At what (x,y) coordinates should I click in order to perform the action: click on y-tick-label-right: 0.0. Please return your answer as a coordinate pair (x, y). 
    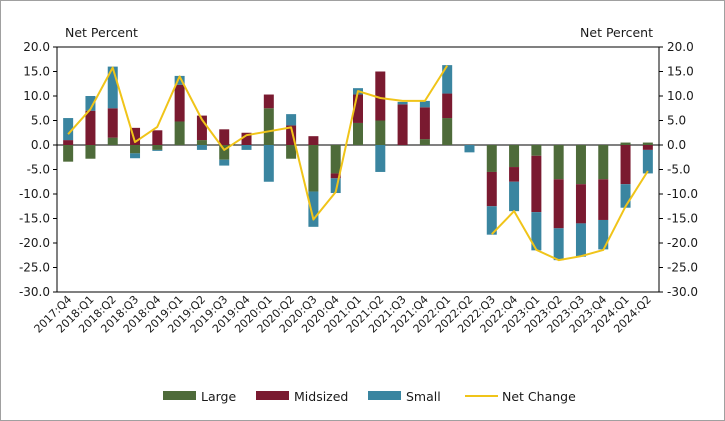
    Looking at the image, I should click on (676, 145).